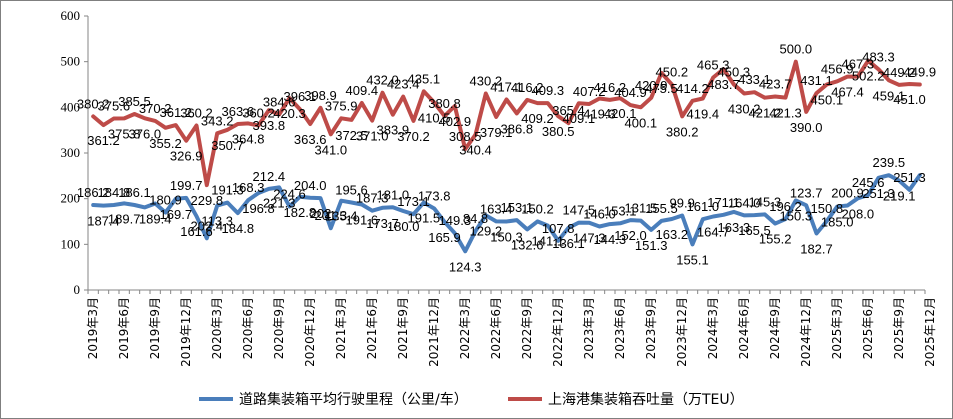 The height and width of the screenshot is (419, 953). Describe the element at coordinates (641, 208) in the screenshot. I see `data-label-road-mileage: 131.5` at that location.